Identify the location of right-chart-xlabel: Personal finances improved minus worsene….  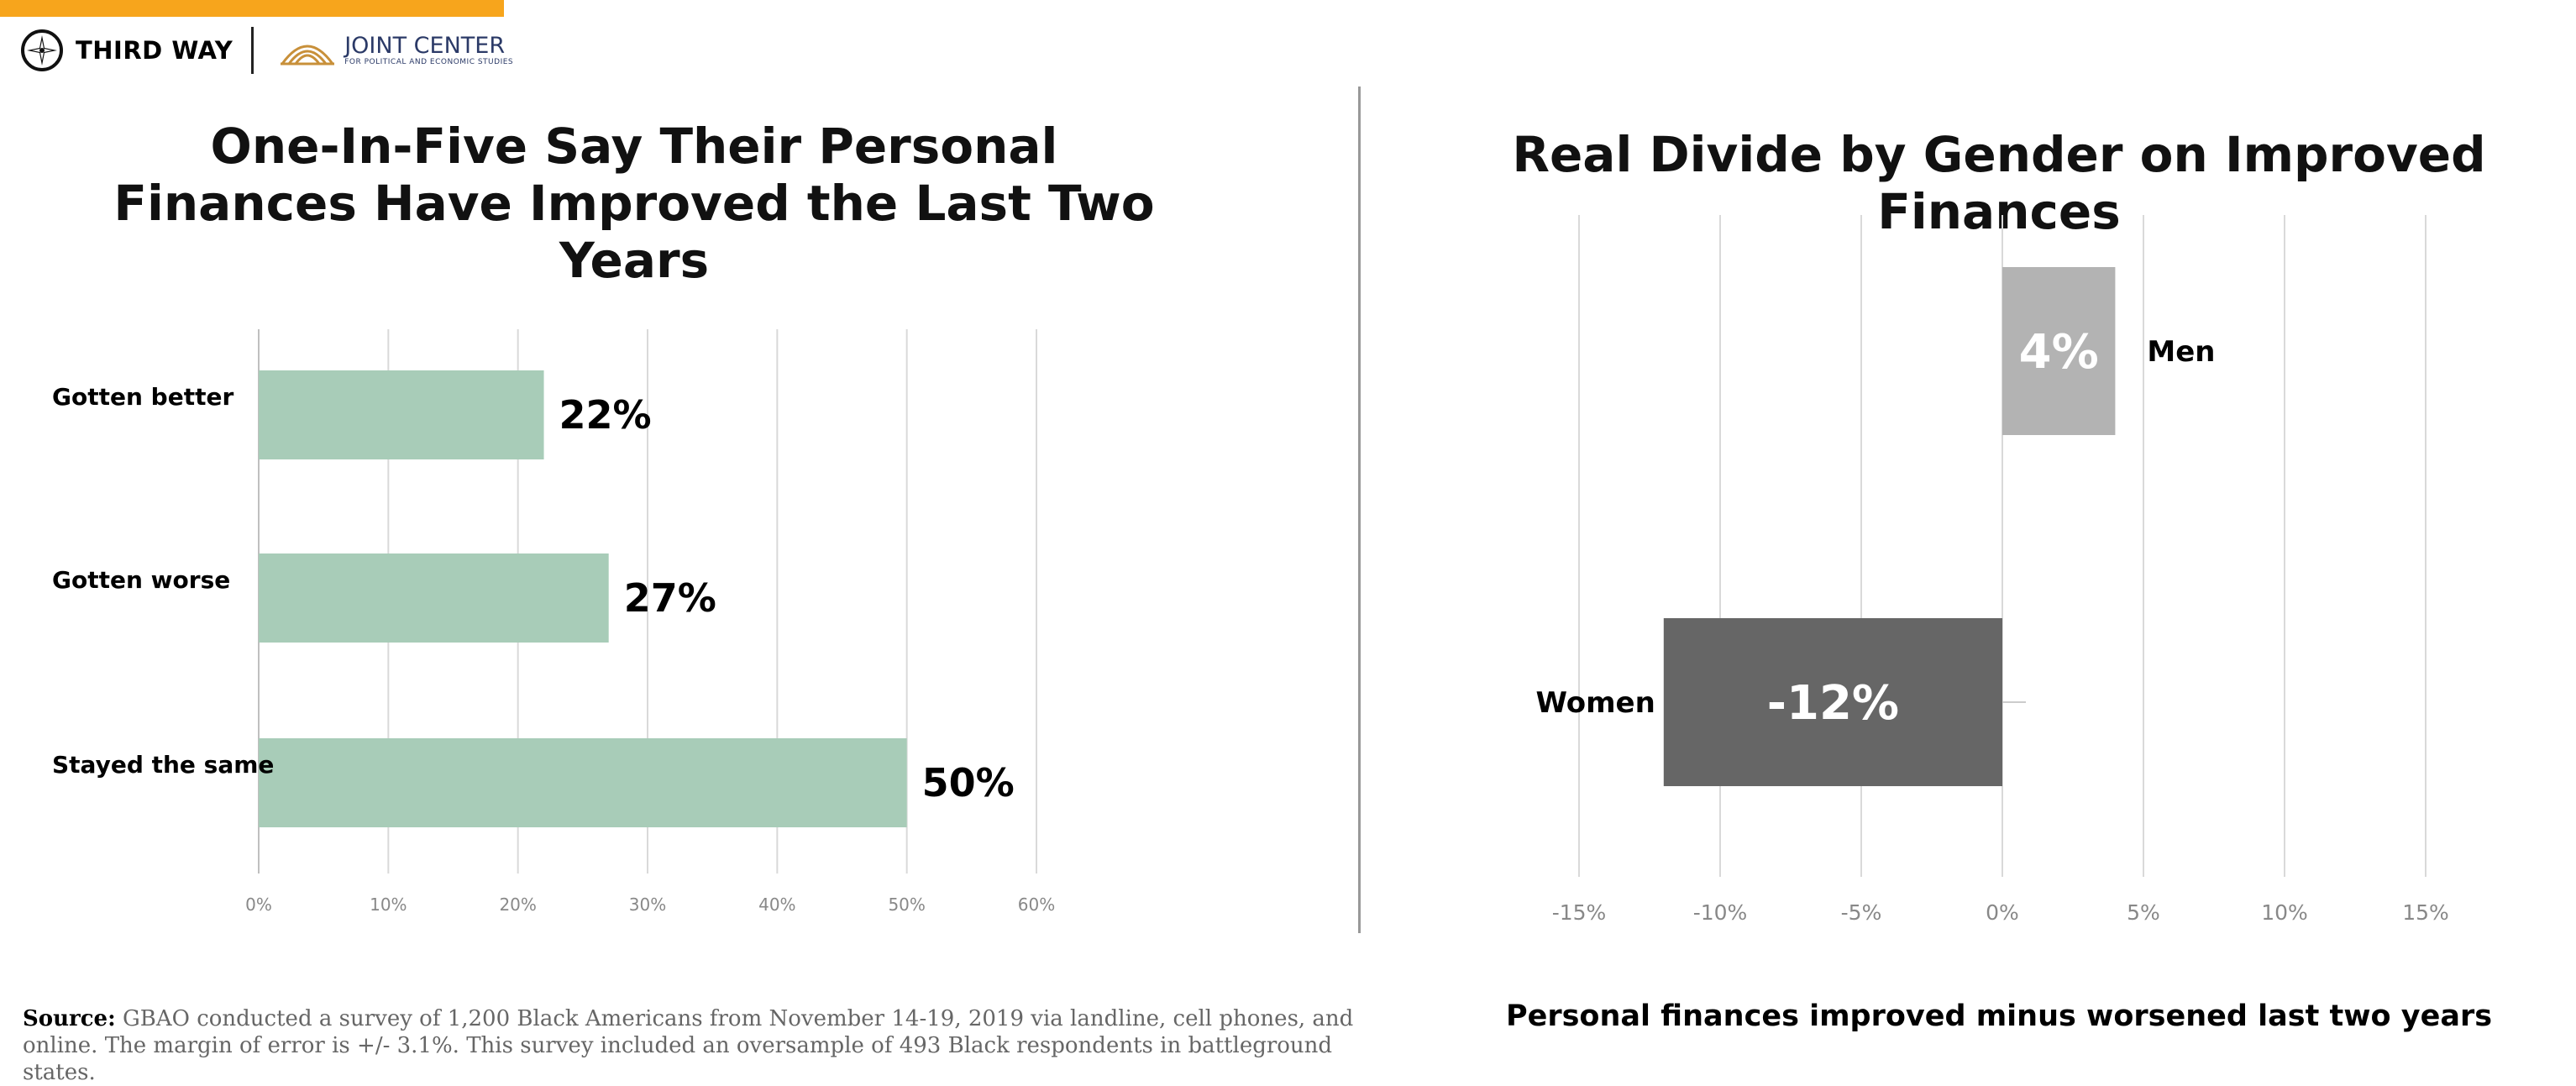
(1999, 1016).